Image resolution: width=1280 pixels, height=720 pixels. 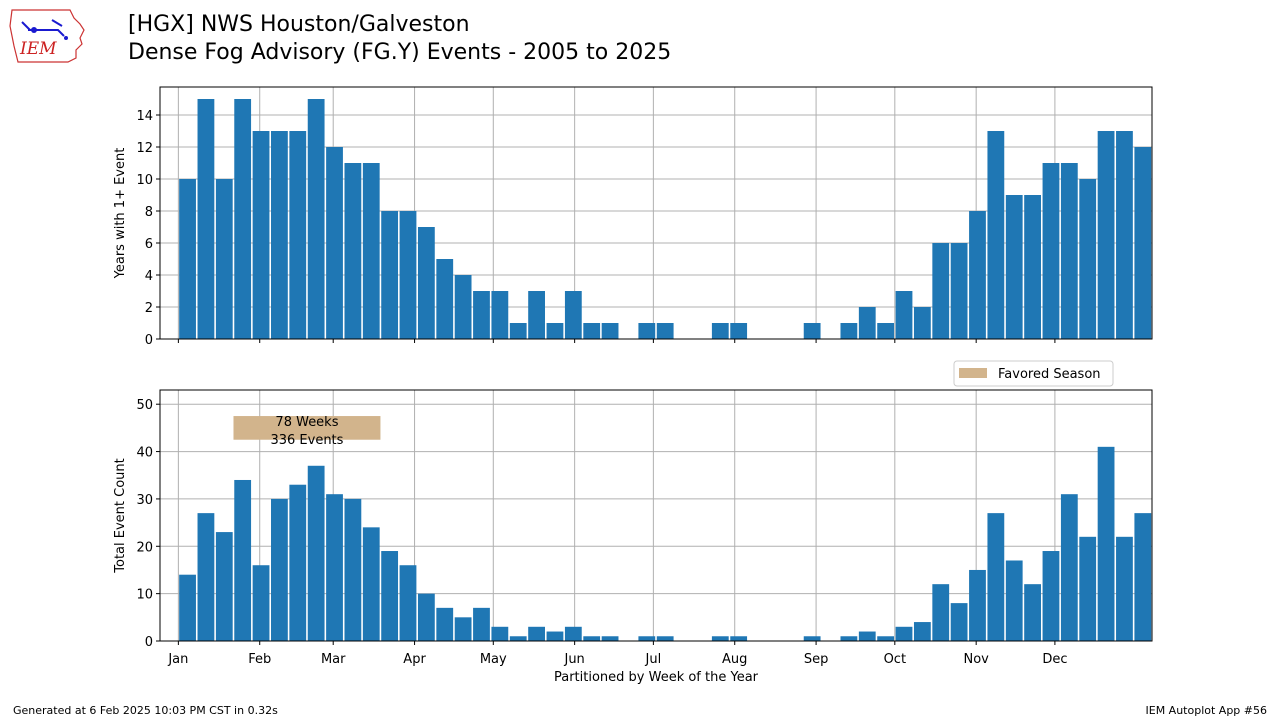 I want to click on favored-season-events-label: 336 Events, so click(x=306, y=440).